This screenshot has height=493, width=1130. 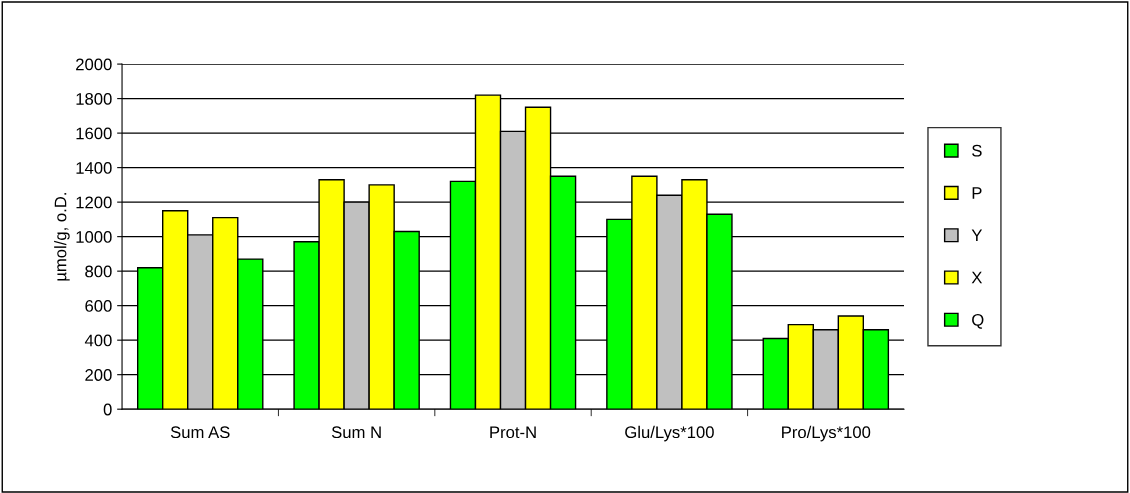 What do you see at coordinates (669, 433) in the screenshot?
I see `x-tick-label: Glu/Lys*100` at bounding box center [669, 433].